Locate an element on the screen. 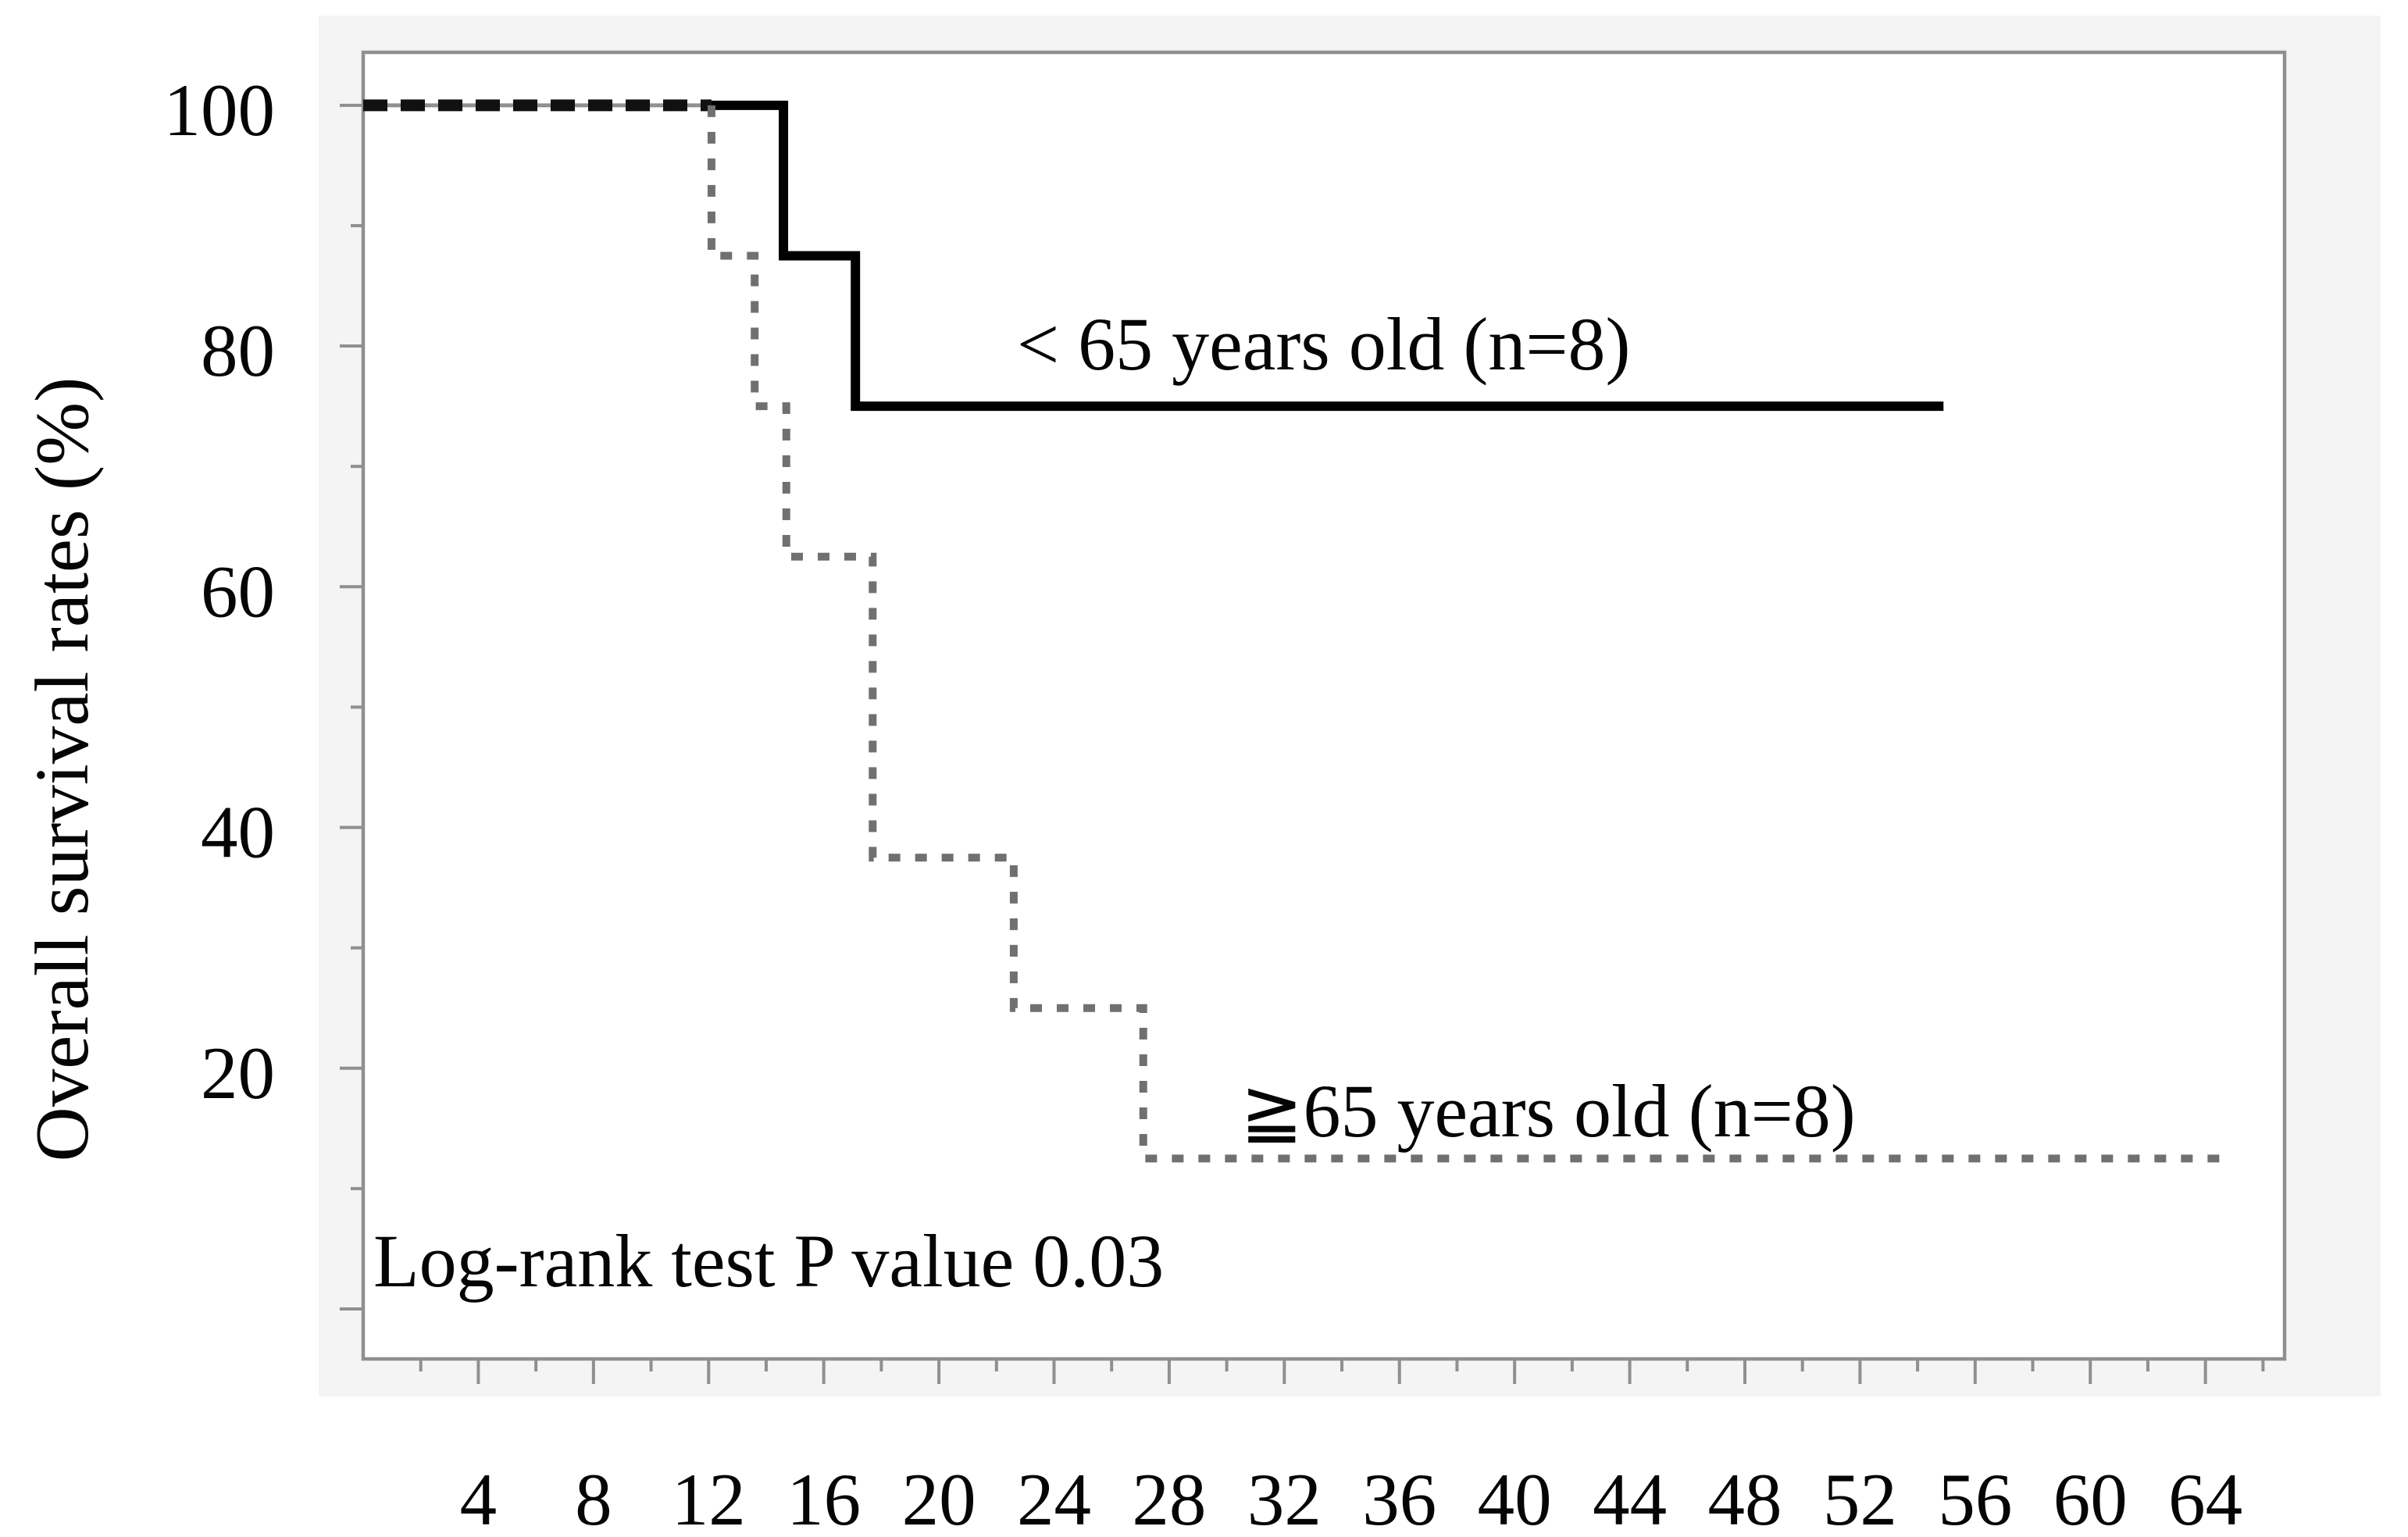 Image resolution: width=2408 pixels, height=1537 pixels. x-tick-label: 52 is located at coordinates (1860, 1497).